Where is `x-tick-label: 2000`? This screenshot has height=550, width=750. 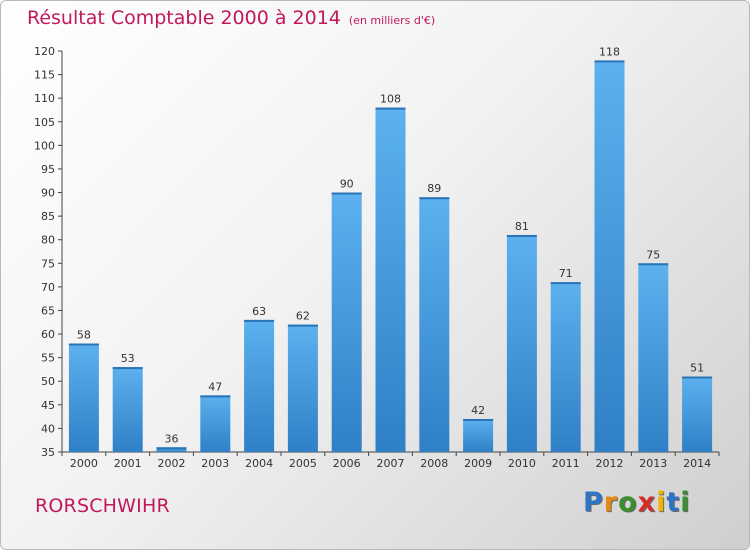
x-tick-label: 2000 is located at coordinates (84, 463).